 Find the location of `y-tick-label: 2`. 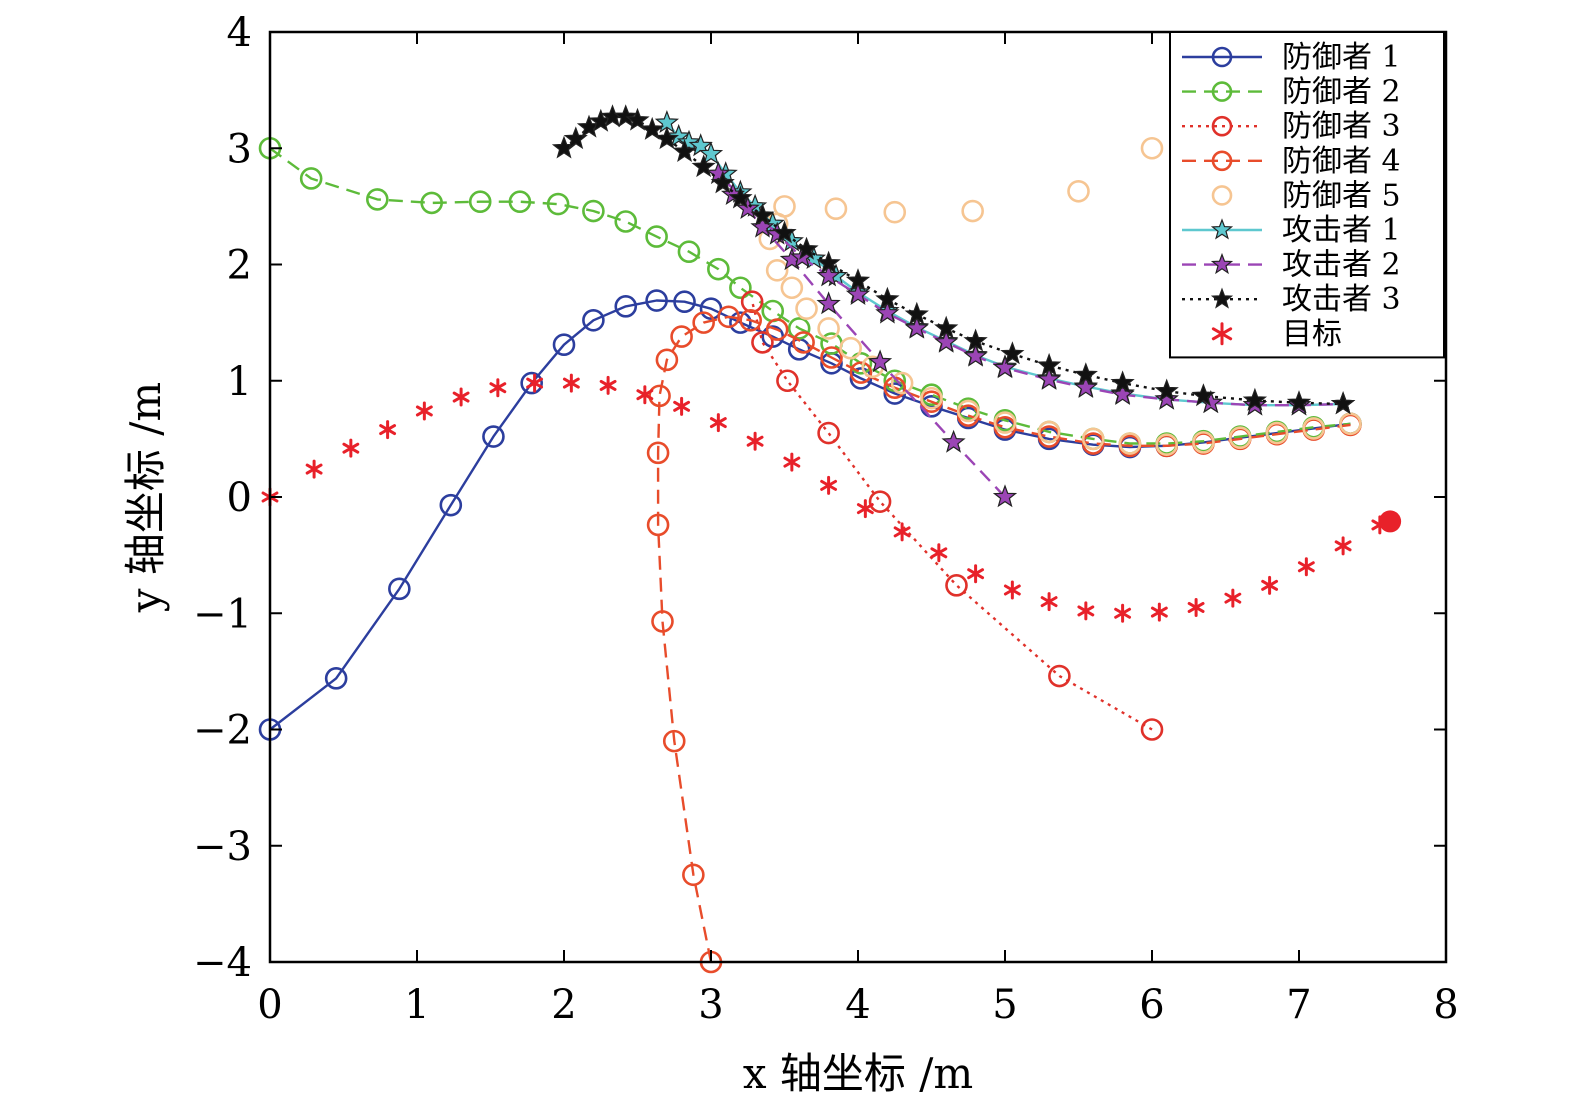

y-tick-label: 2 is located at coordinates (239, 266).